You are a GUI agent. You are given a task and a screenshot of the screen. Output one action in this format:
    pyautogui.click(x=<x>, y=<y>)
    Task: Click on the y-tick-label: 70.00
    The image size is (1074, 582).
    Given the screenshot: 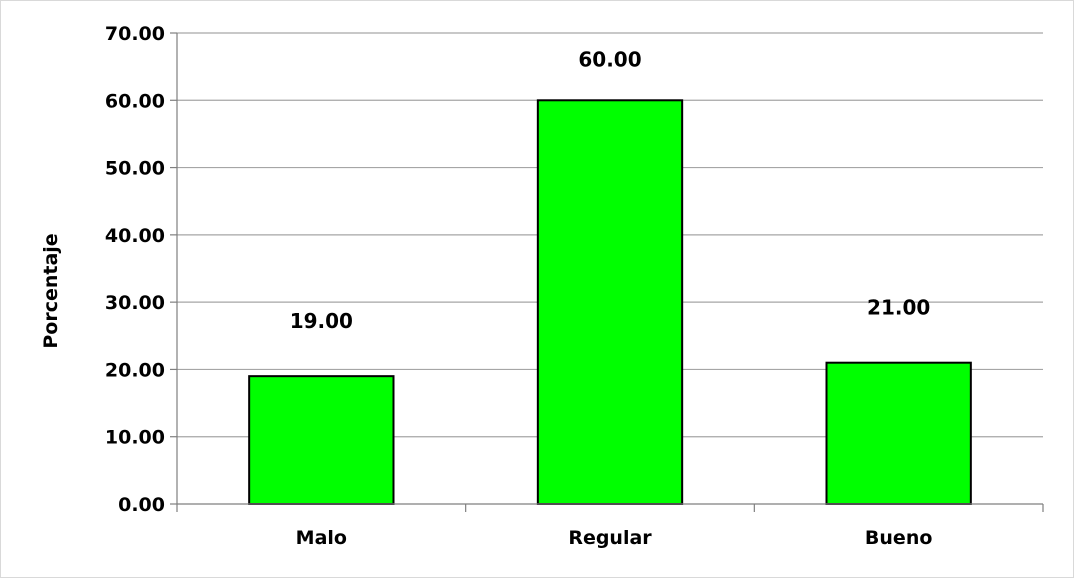 What is the action you would take?
    pyautogui.click(x=135, y=34)
    